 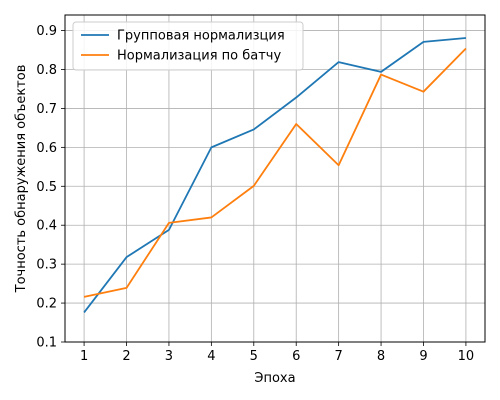 I want to click on y-tick-label: 0.5, so click(x=46, y=187).